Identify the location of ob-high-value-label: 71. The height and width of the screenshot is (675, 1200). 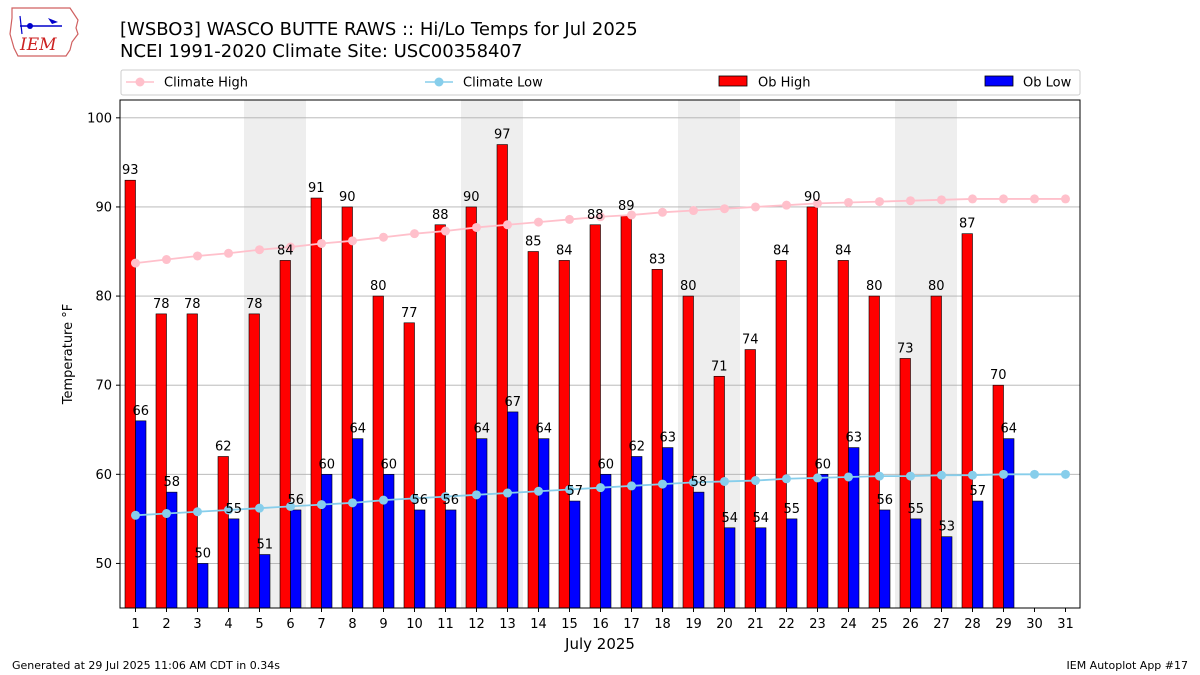
(719, 366).